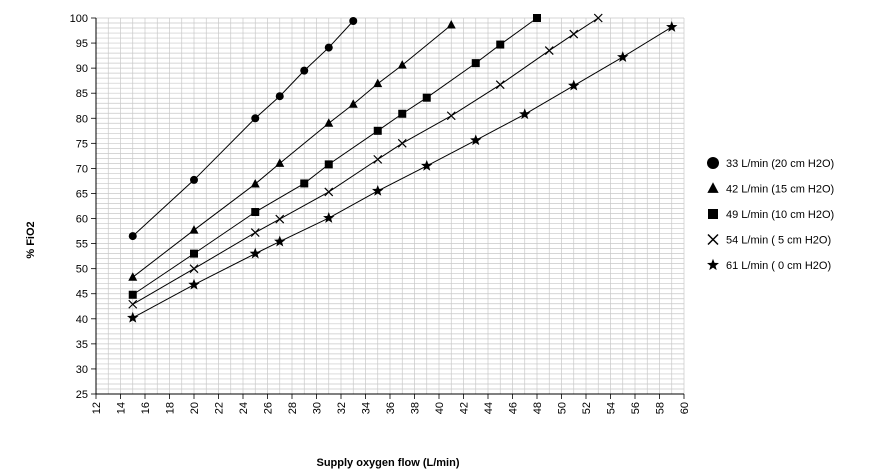  Describe the element at coordinates (31, 239) in the screenshot. I see `y-axis-title: % FiO2` at that location.